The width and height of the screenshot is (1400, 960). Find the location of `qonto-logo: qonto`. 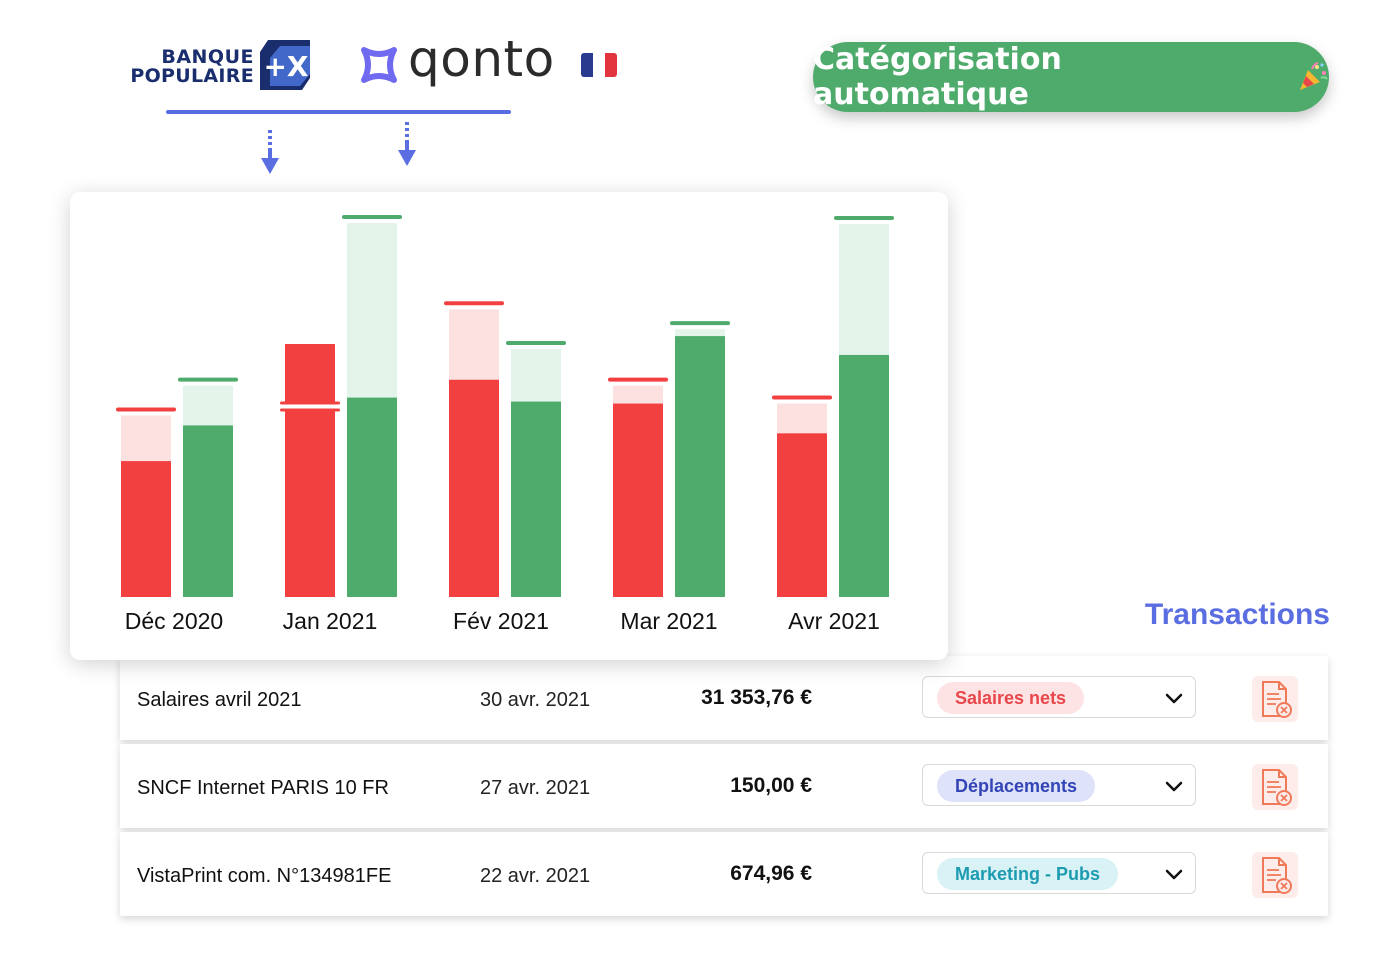

qonto-logo: qonto is located at coordinates (460, 63).